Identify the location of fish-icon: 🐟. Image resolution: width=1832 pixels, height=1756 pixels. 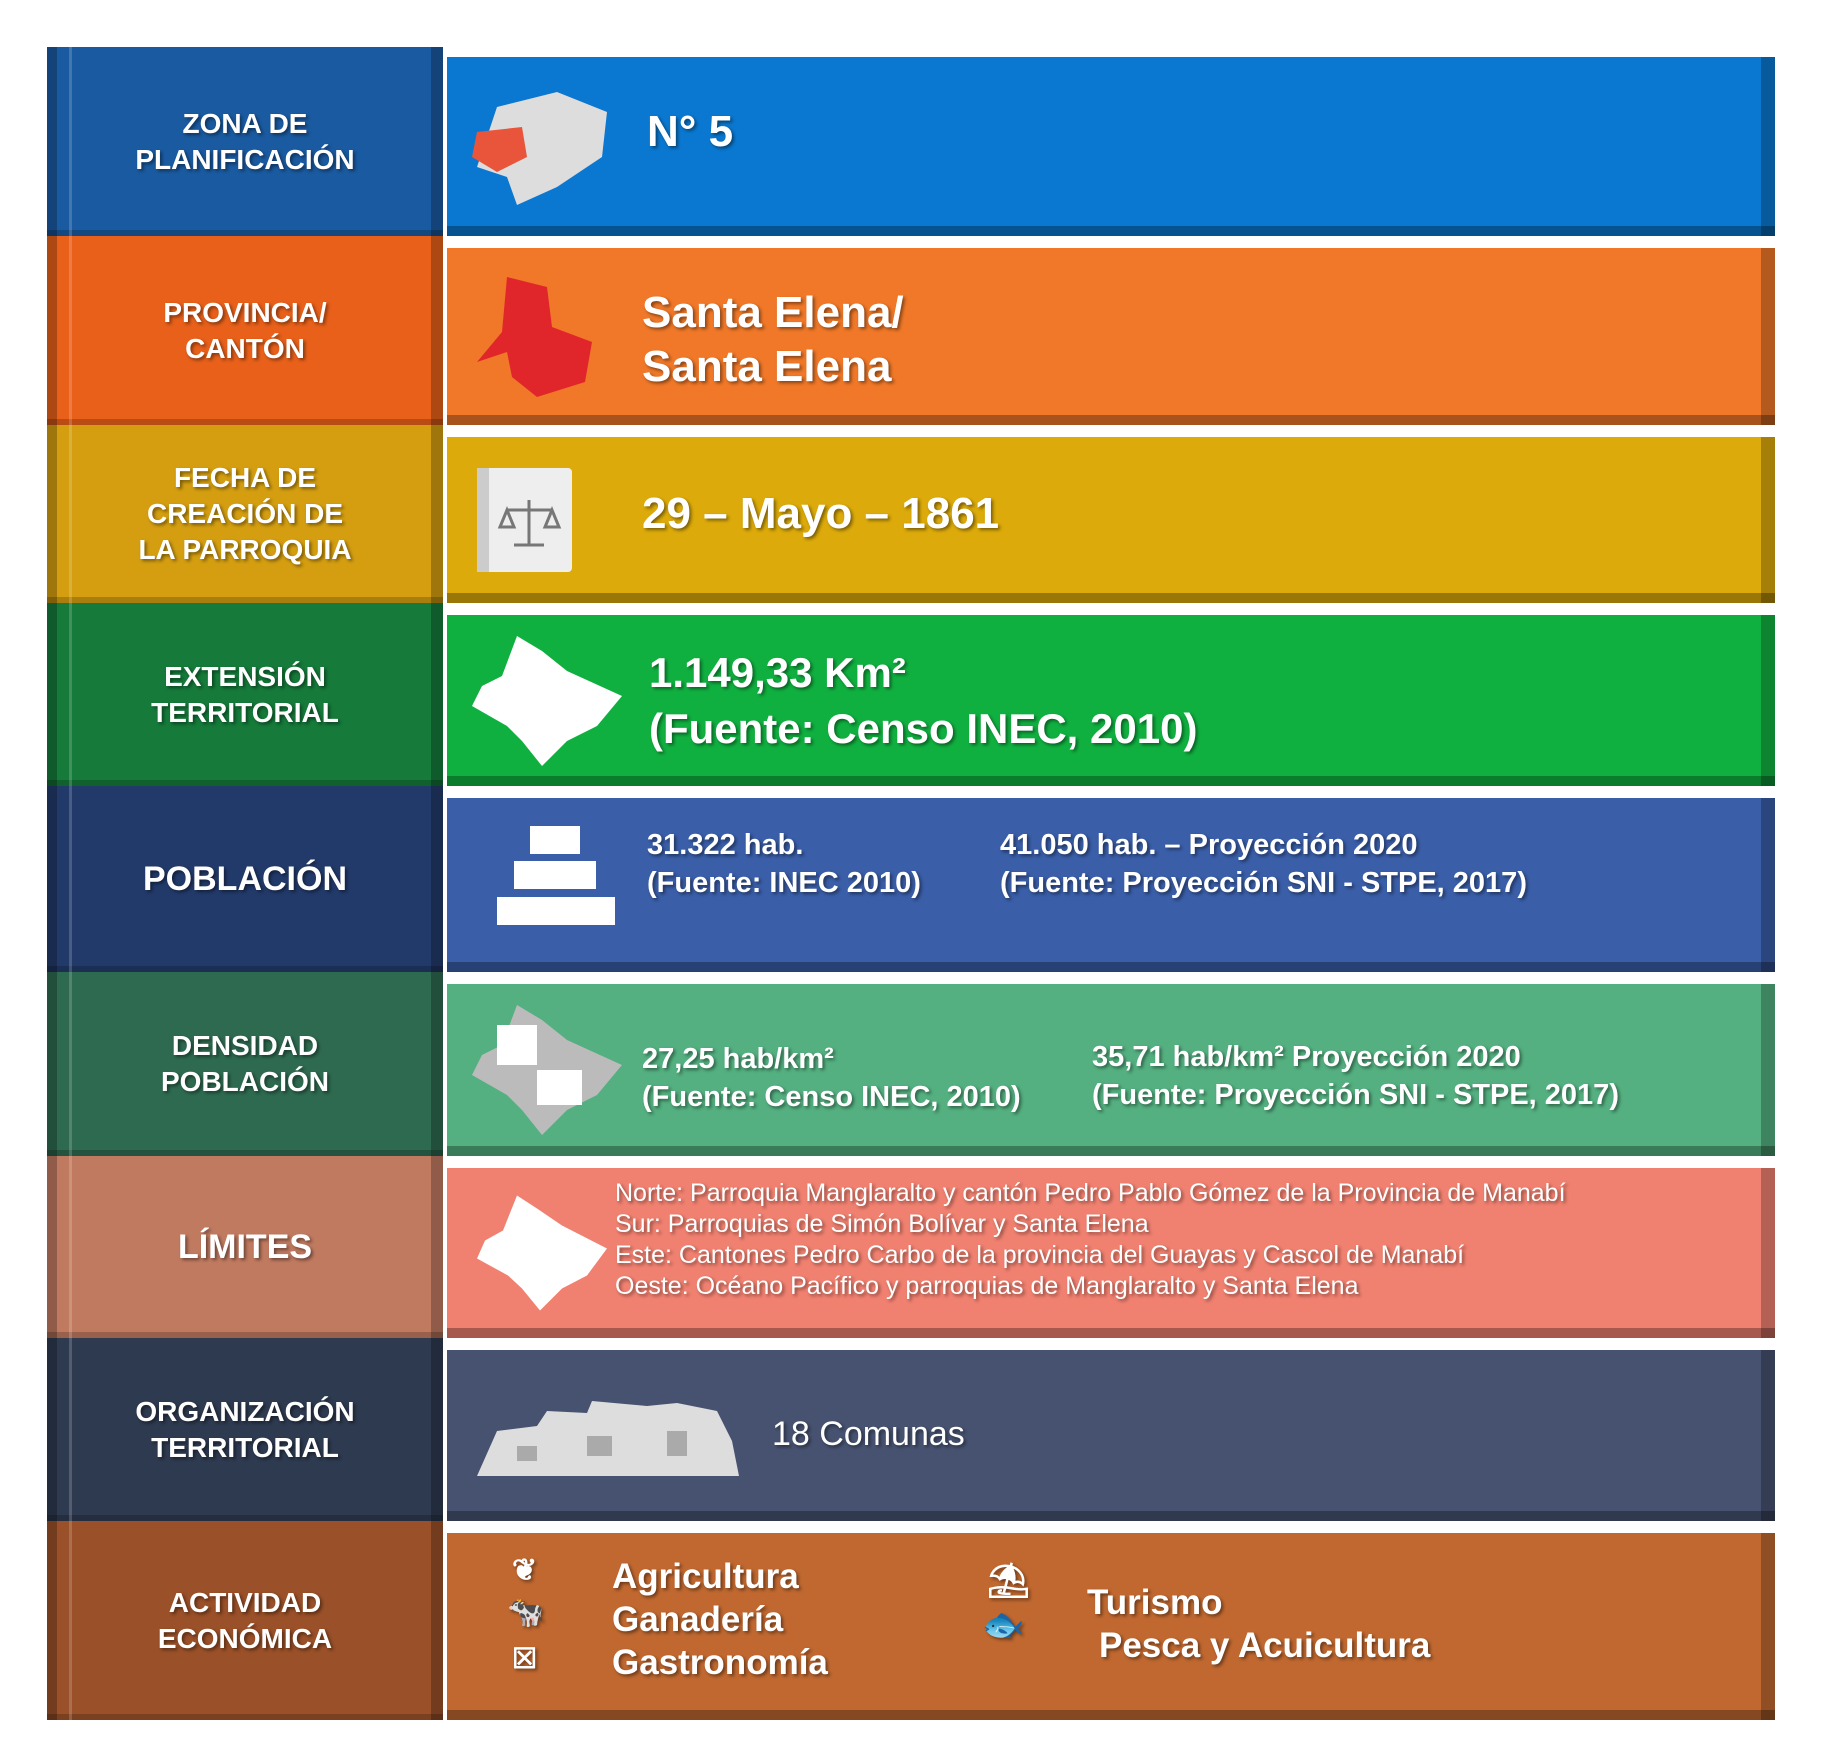
(1003, 1625).